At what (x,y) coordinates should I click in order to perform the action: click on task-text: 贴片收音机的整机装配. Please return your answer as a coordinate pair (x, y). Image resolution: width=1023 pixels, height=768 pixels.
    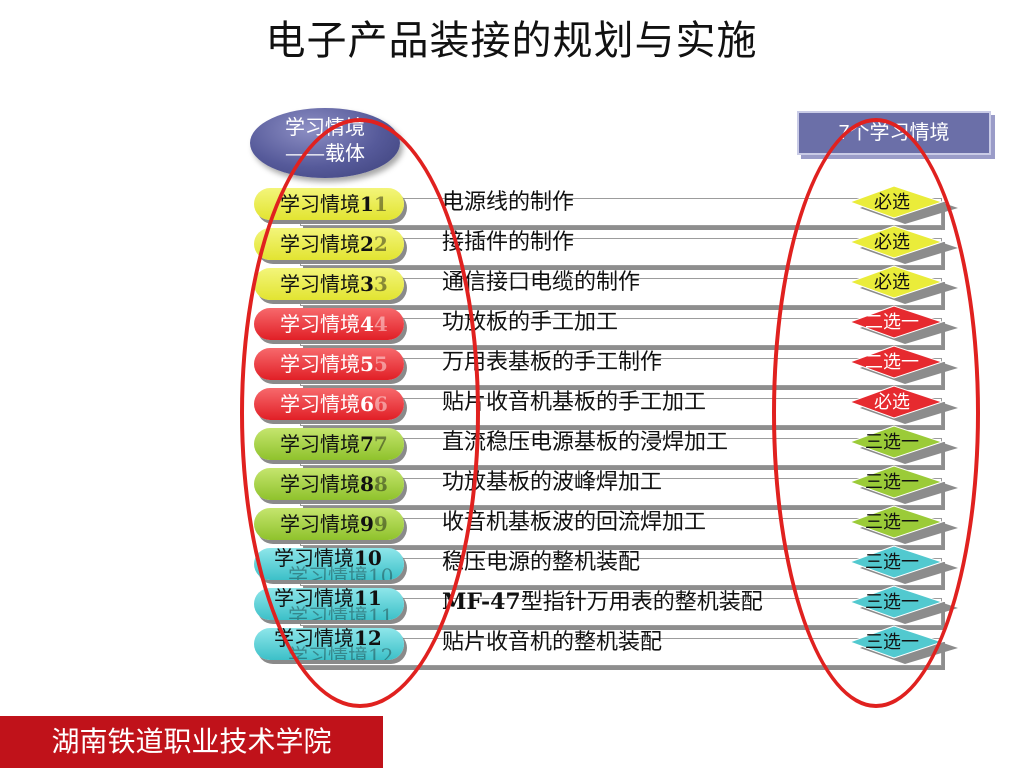
    Looking at the image, I should click on (552, 642).